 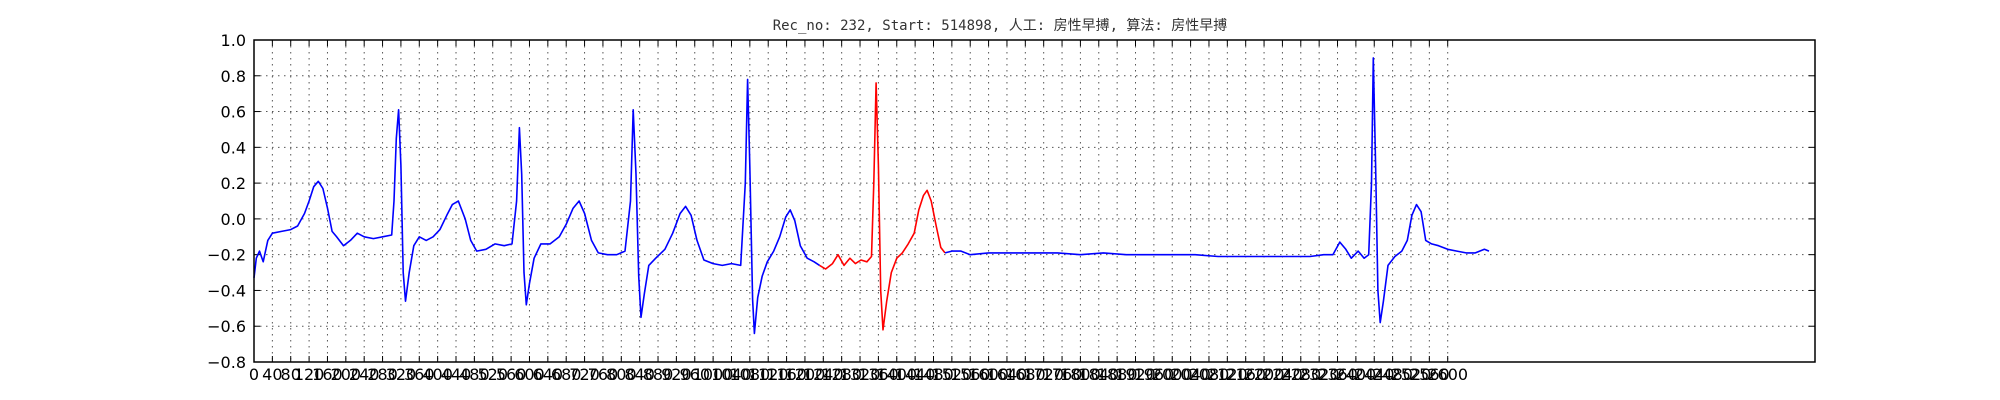 I want to click on x-tick-label: 1600, so click(x=988, y=374).